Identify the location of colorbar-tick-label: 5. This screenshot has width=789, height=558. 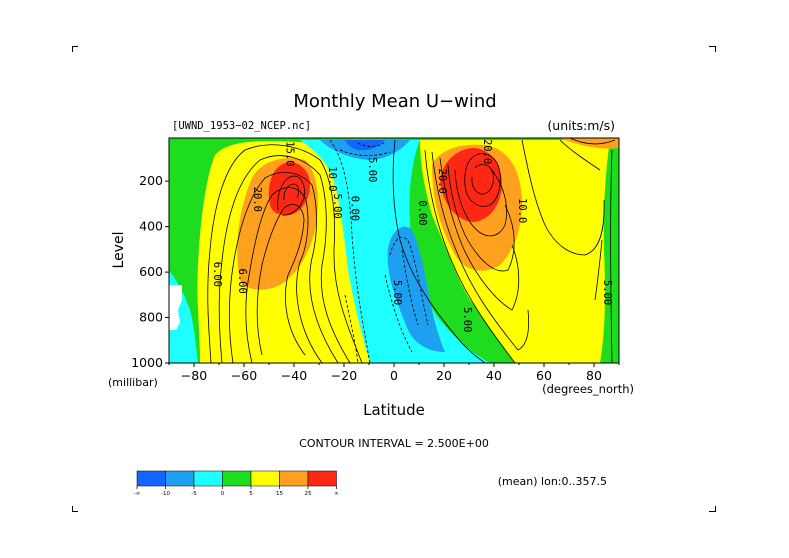
(251, 494).